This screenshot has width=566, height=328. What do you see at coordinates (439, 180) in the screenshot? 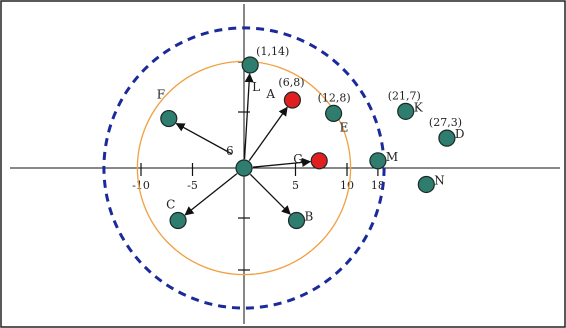
I see `node-label-n: N` at bounding box center [439, 180].